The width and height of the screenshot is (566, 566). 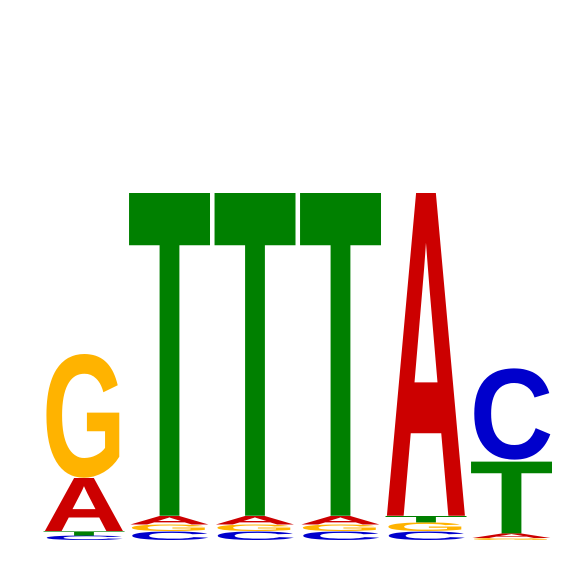 What do you see at coordinates (255, 329) in the screenshot?
I see `logo-letter-T-pos3: T` at bounding box center [255, 329].